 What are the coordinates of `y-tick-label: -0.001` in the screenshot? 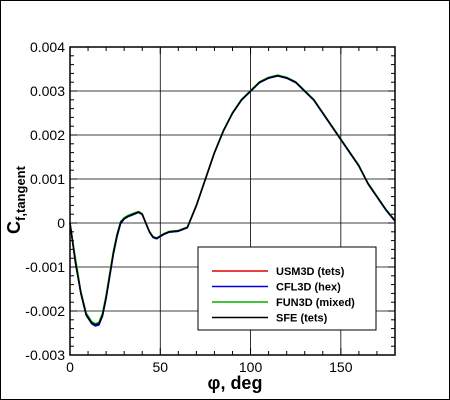 It's located at (45, 267).